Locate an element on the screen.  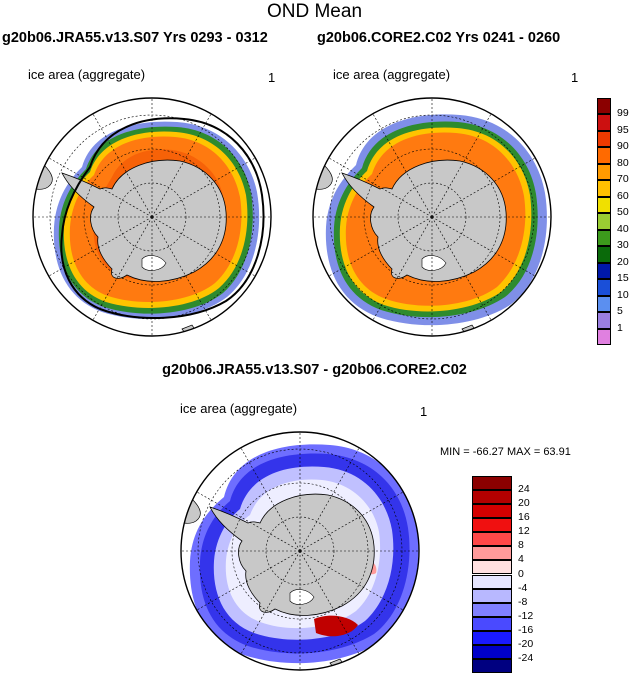
page-title: OND Mean is located at coordinates (314, 11).